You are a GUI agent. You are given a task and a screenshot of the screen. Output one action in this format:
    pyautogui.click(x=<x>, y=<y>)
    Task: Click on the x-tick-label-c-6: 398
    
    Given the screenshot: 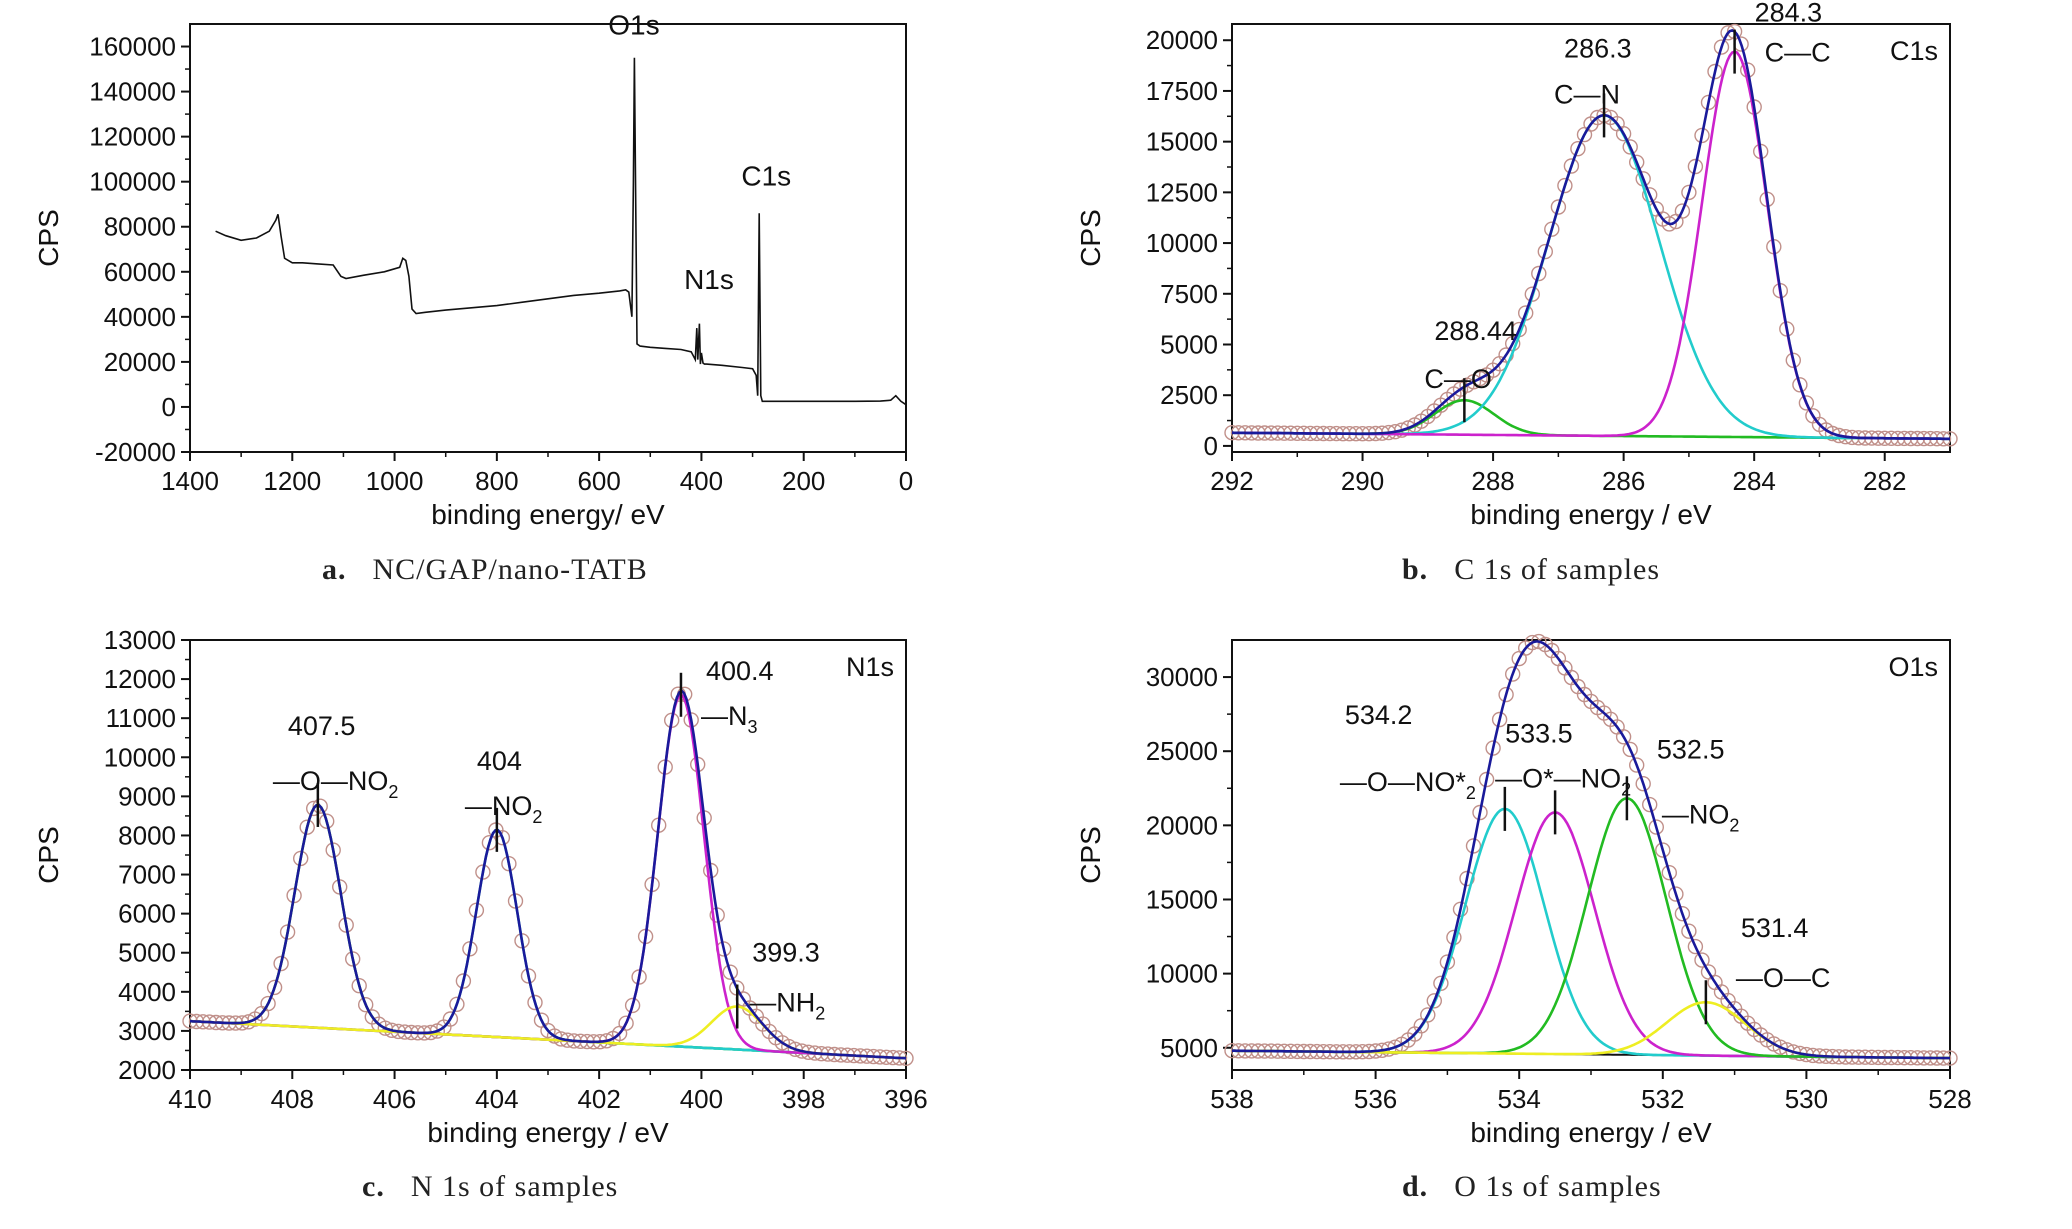 What is the action you would take?
    pyautogui.click(x=803, y=1099)
    